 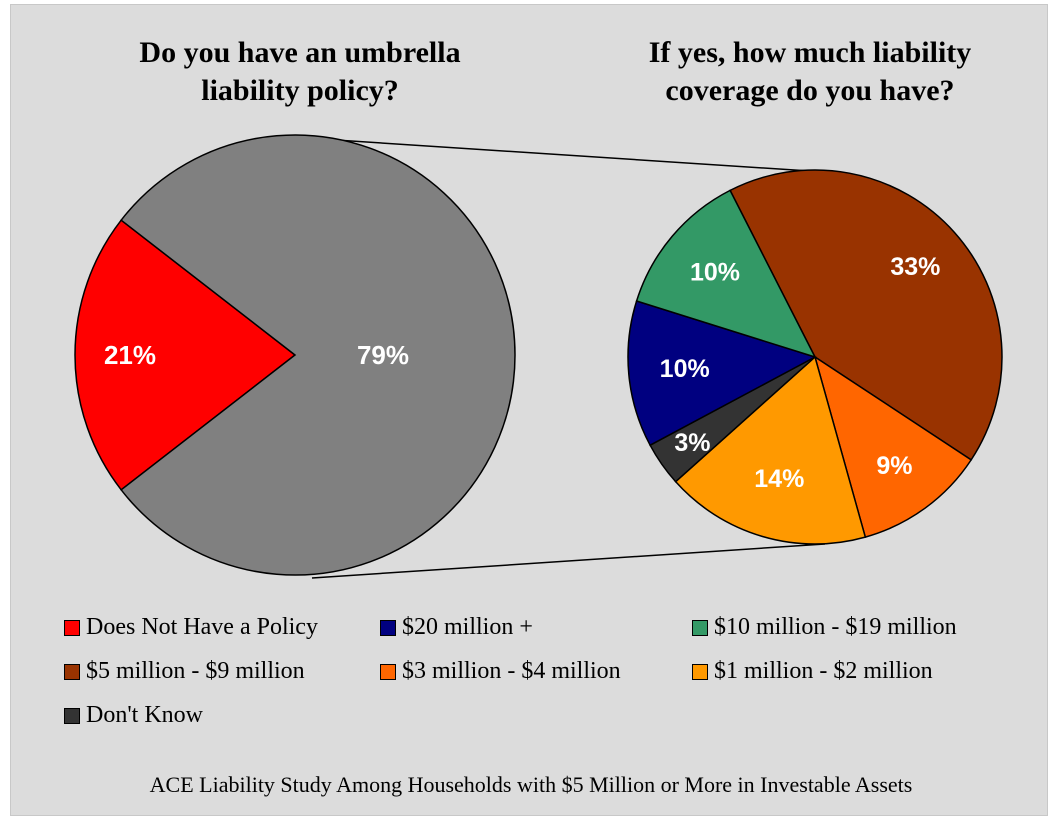 What do you see at coordinates (894, 466) in the screenshot?
I see `data-label: 9%` at bounding box center [894, 466].